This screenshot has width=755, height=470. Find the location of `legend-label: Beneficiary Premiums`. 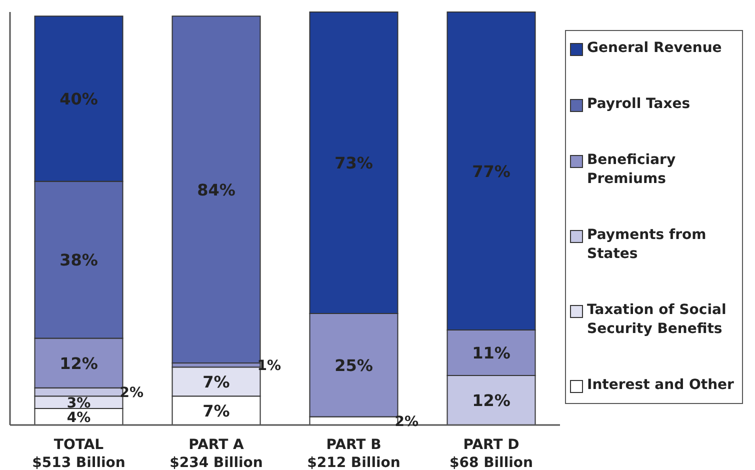

legend-label: Beneficiary Premiums is located at coordinates (632, 170).